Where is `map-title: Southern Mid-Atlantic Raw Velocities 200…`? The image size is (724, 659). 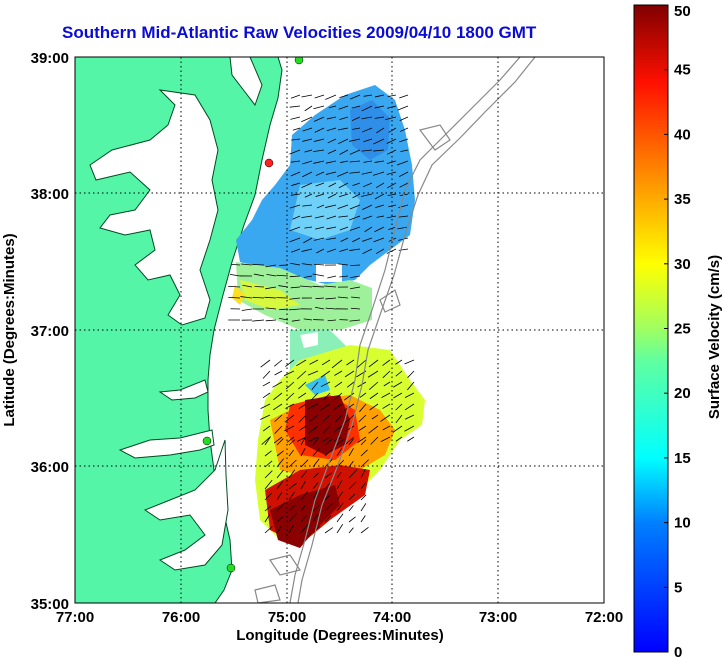
map-title: Southern Mid-Atlantic Raw Velocities 200… is located at coordinates (299, 32).